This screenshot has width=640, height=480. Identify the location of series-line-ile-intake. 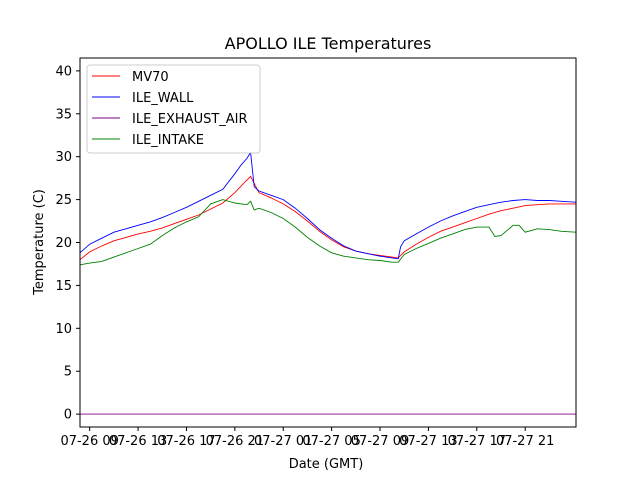
(328, 232).